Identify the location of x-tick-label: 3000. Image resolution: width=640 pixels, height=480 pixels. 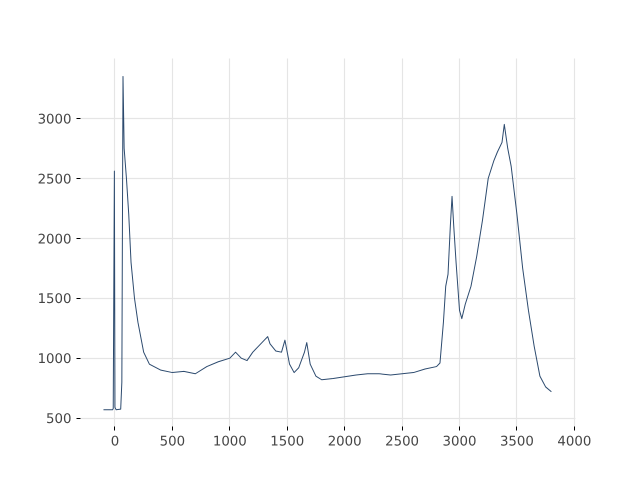
(459, 442).